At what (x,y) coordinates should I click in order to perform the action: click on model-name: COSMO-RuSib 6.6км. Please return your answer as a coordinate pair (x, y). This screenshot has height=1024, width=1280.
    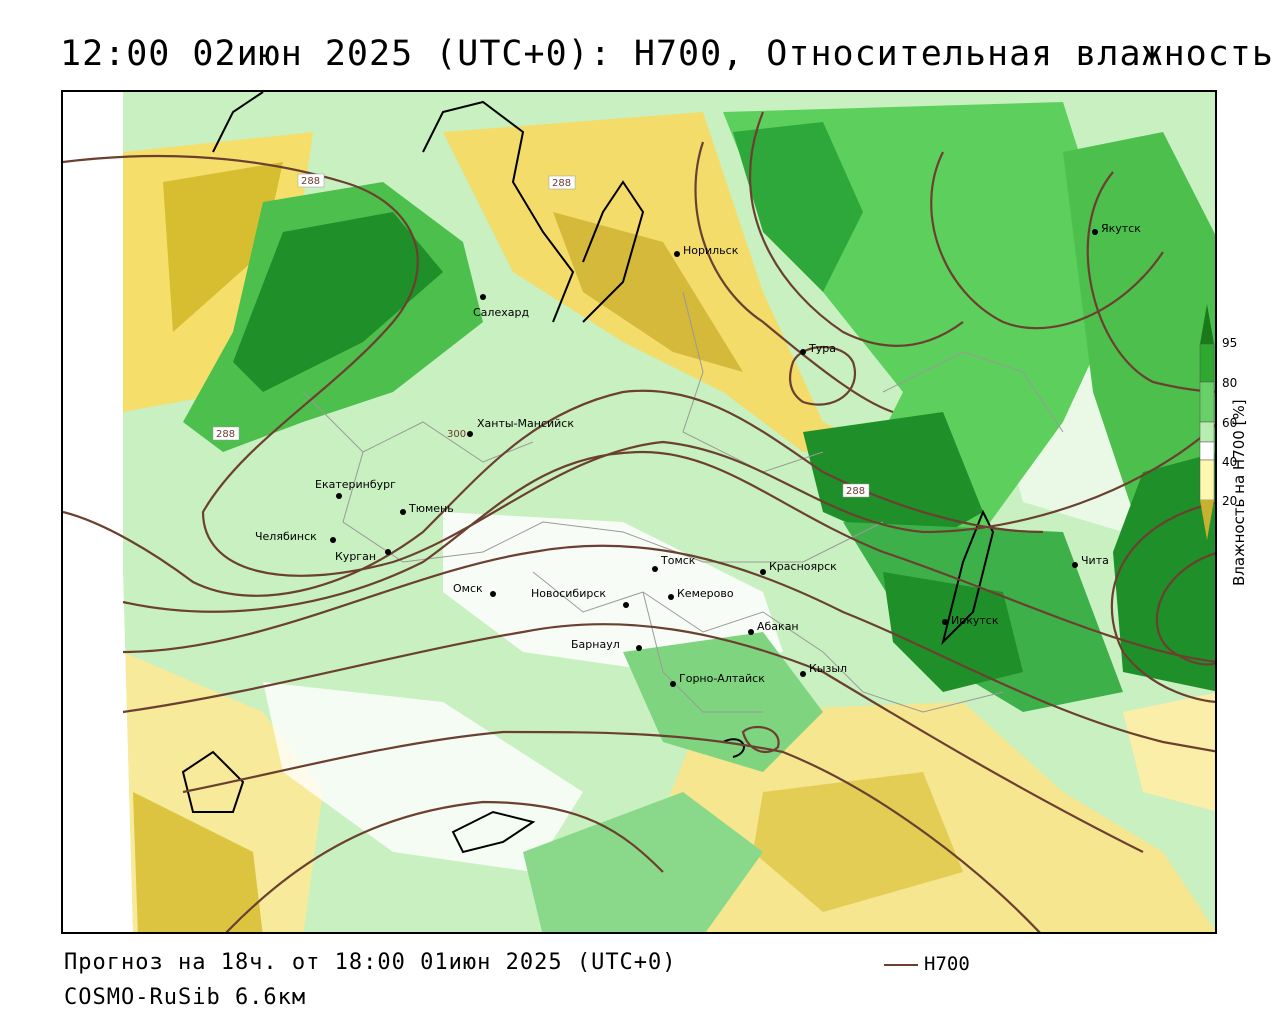
    Looking at the image, I should click on (185, 997).